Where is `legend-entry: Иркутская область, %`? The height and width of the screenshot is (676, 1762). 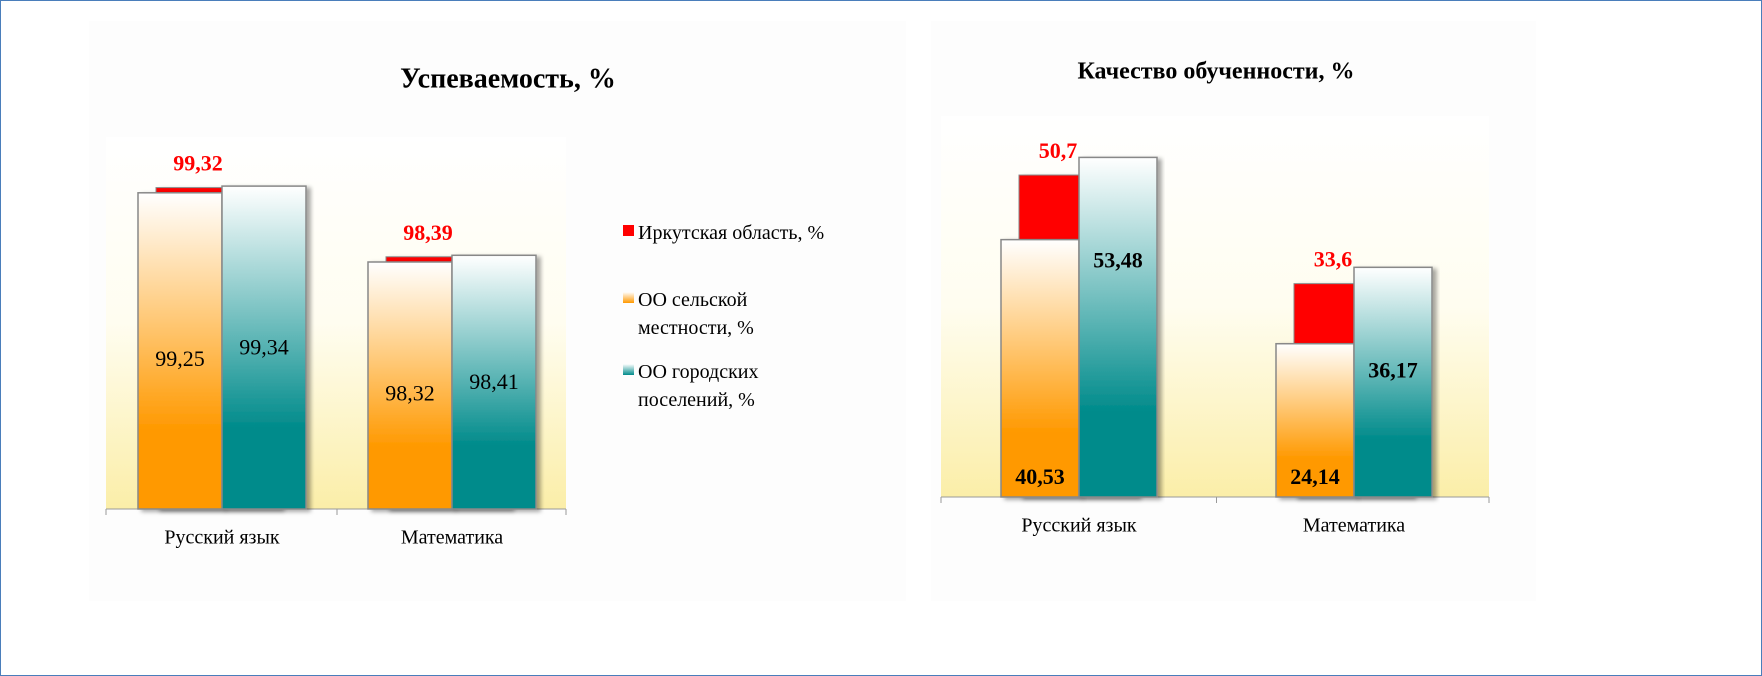
legend-entry: Иркутская область, % is located at coordinates (743, 233).